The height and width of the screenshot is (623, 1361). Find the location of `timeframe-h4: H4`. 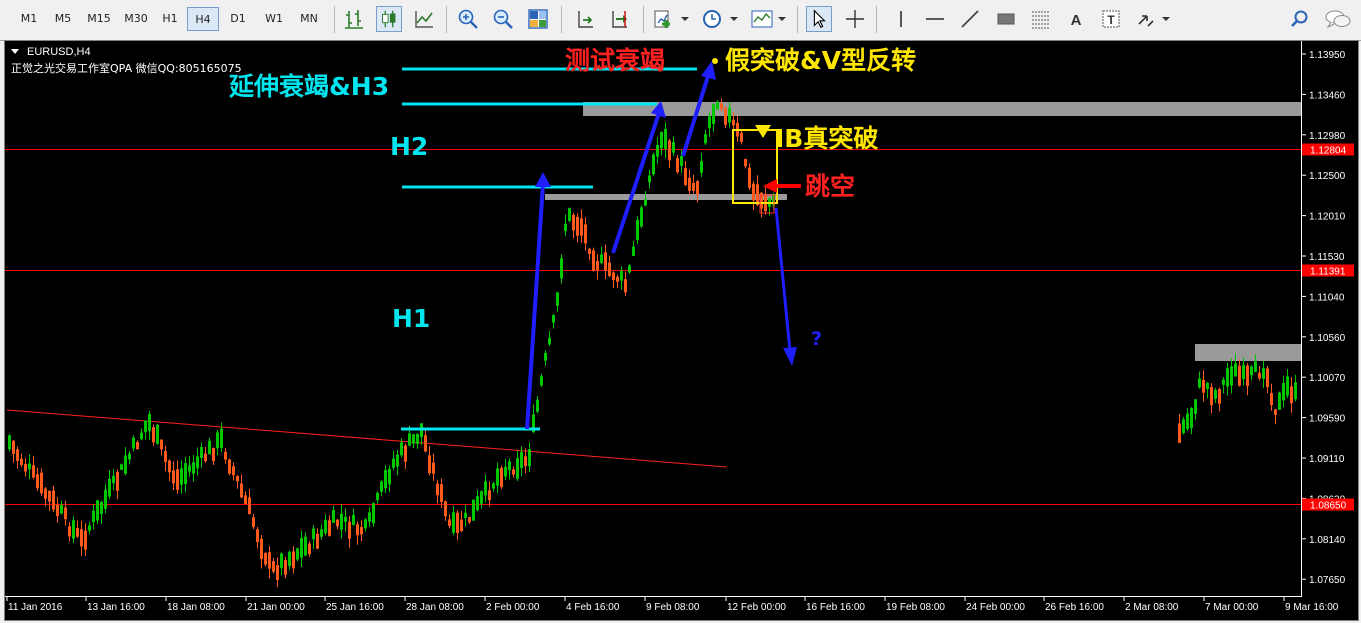

timeframe-h4: H4 is located at coordinates (203, 19).